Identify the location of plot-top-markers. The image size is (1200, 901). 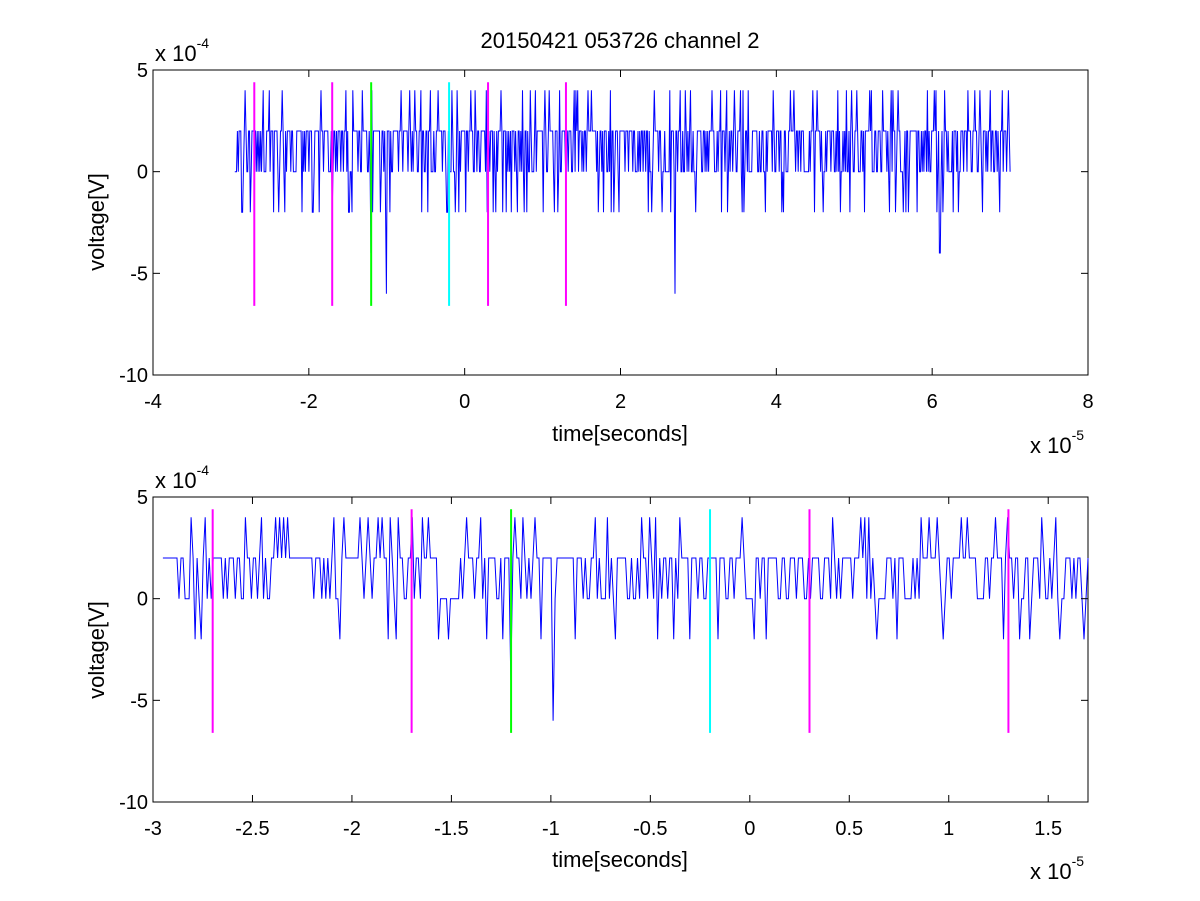
(410, 194).